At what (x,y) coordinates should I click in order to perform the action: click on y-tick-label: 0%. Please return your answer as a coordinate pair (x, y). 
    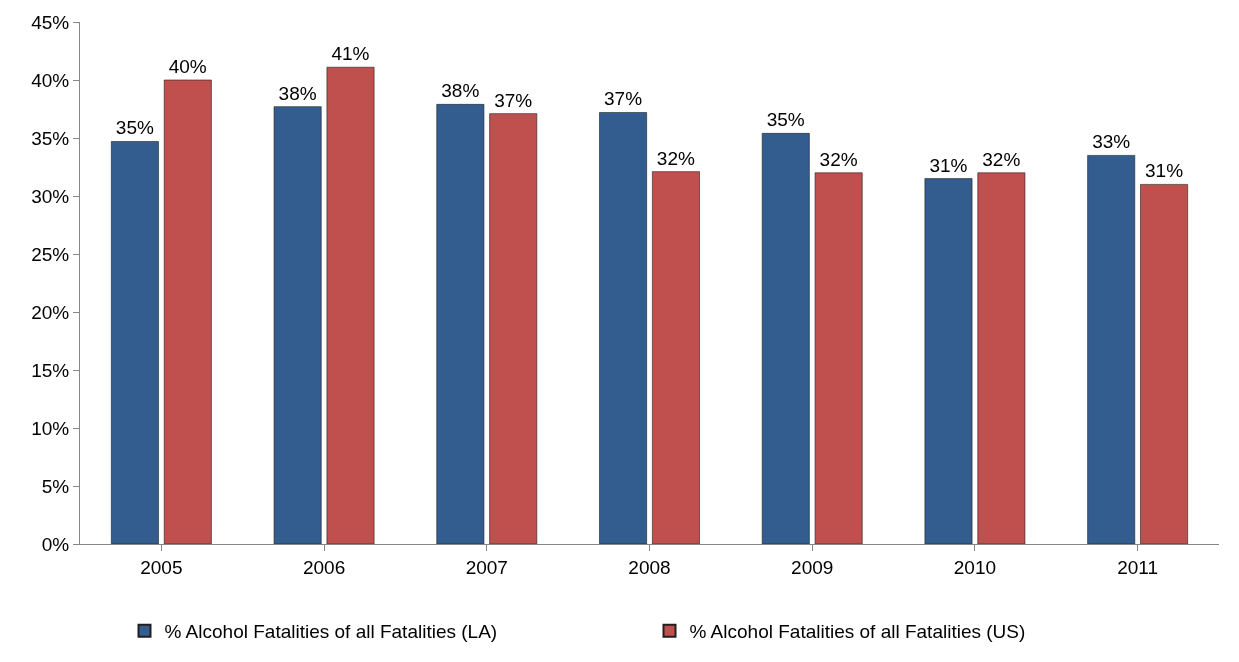
    Looking at the image, I should click on (55, 544).